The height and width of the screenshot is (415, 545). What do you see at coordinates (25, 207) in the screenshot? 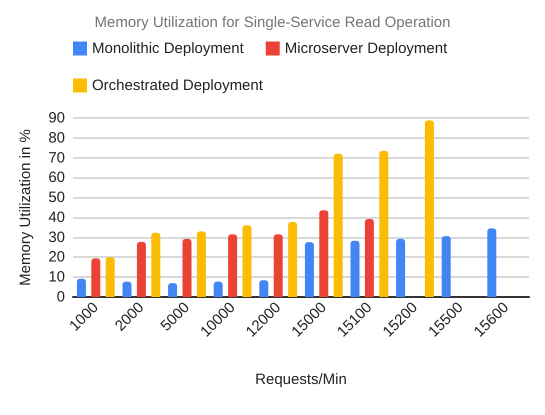
I see `y-axis-title: Memory Utilization in %` at bounding box center [25, 207].